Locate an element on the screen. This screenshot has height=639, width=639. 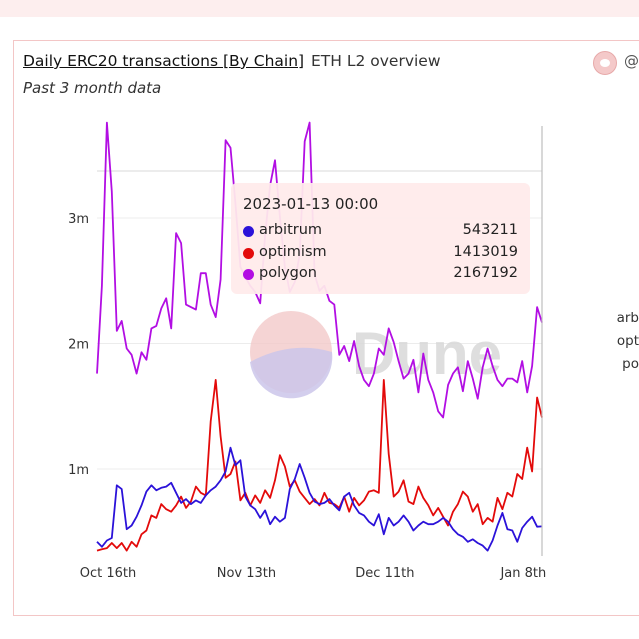
series-line-arbitrum is located at coordinates (319, 499).